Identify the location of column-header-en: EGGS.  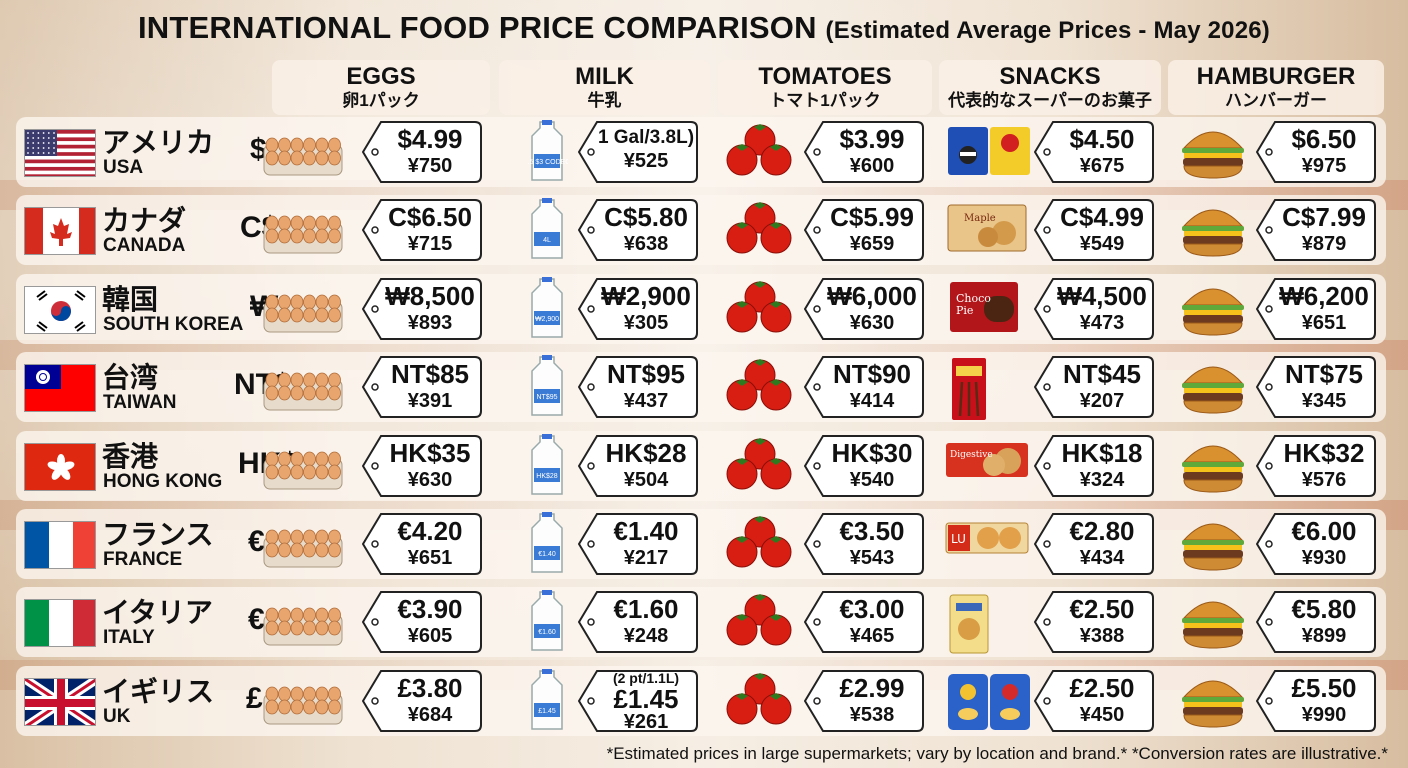
(381, 76).